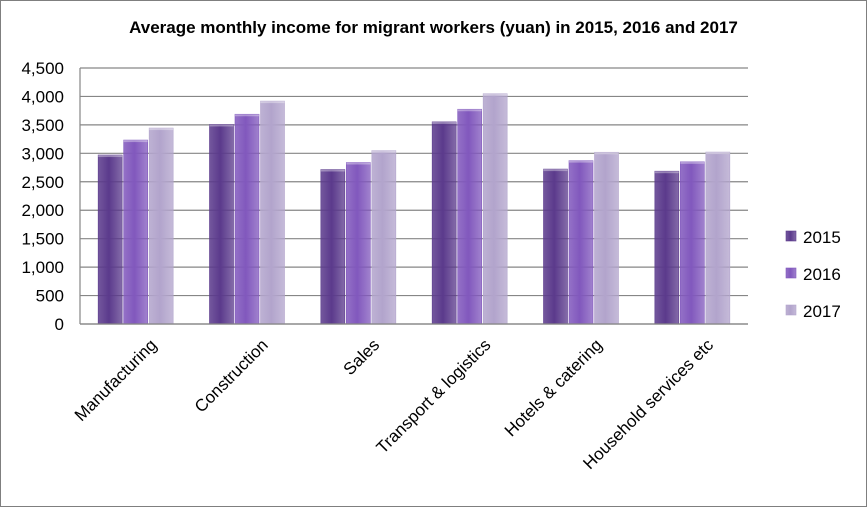 This screenshot has height=507, width=867. I want to click on bar-2017-sales, so click(384, 237).